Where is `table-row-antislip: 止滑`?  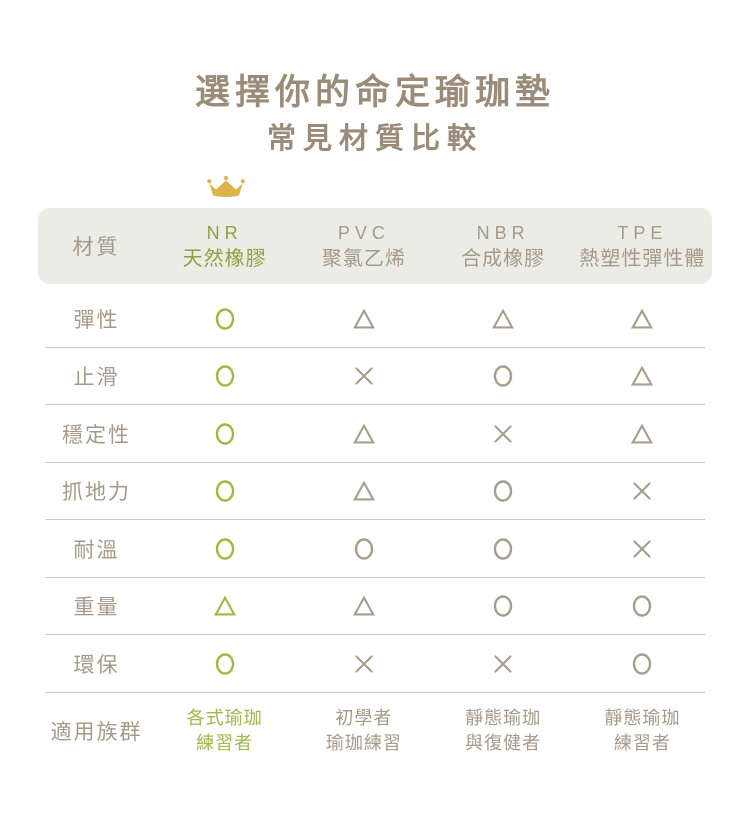 table-row-antislip: 止滑 is located at coordinates (375, 377).